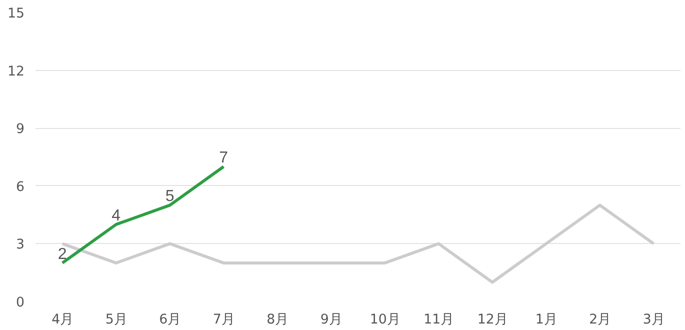 This screenshot has width=685, height=330. What do you see at coordinates (546, 320) in the screenshot?
I see `x-tick-label: 1月` at bounding box center [546, 320].